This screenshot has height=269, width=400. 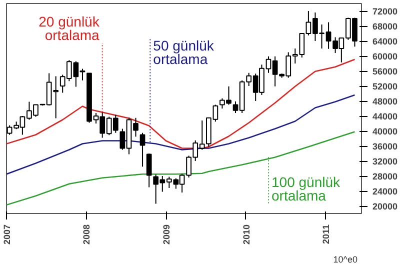 I want to click on y-tick-label: 40000, so click(x=385, y=131).